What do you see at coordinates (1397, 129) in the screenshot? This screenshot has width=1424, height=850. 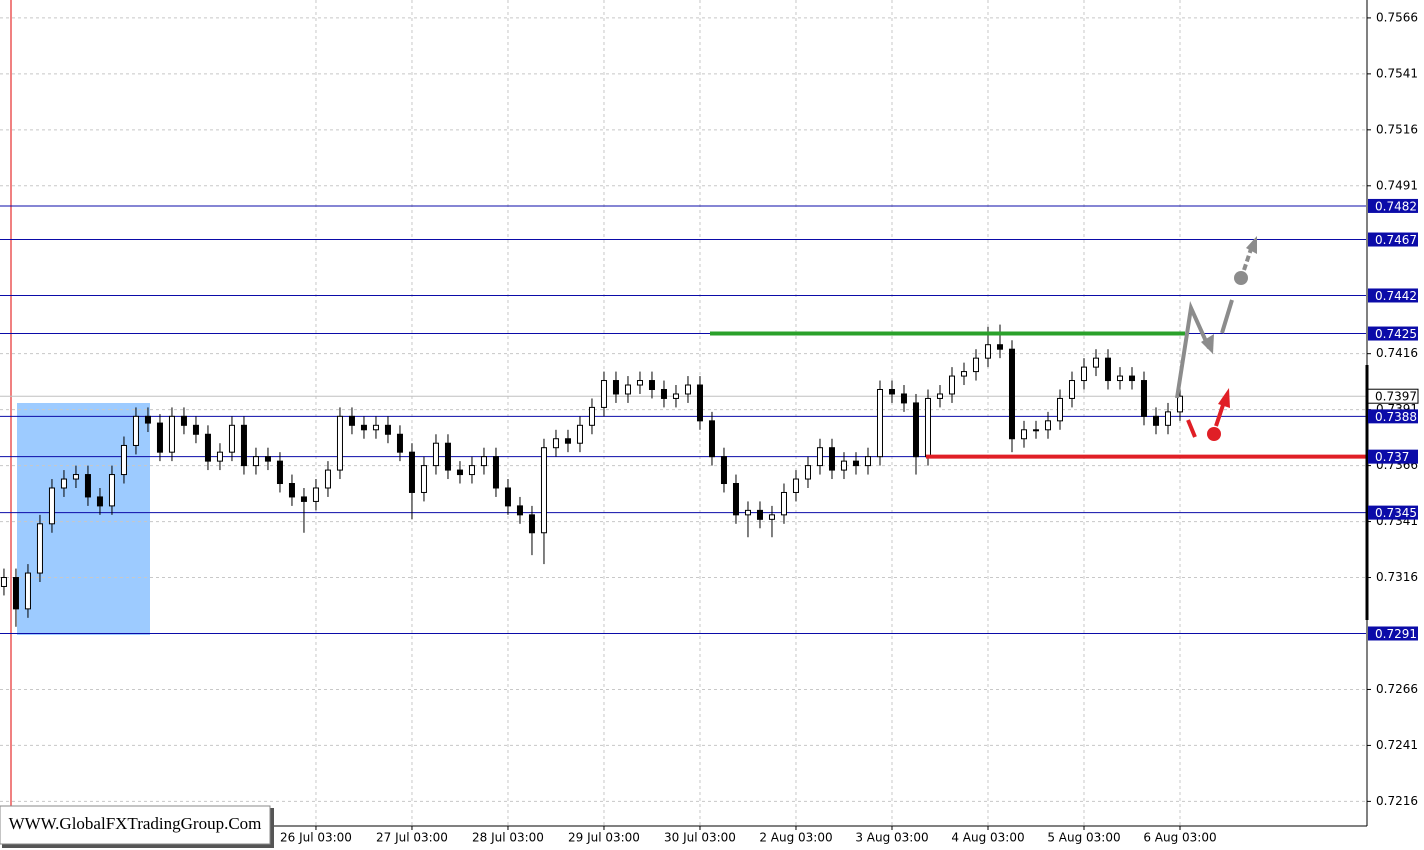 I see `y-tick-label: 0.7516` at bounding box center [1397, 129].